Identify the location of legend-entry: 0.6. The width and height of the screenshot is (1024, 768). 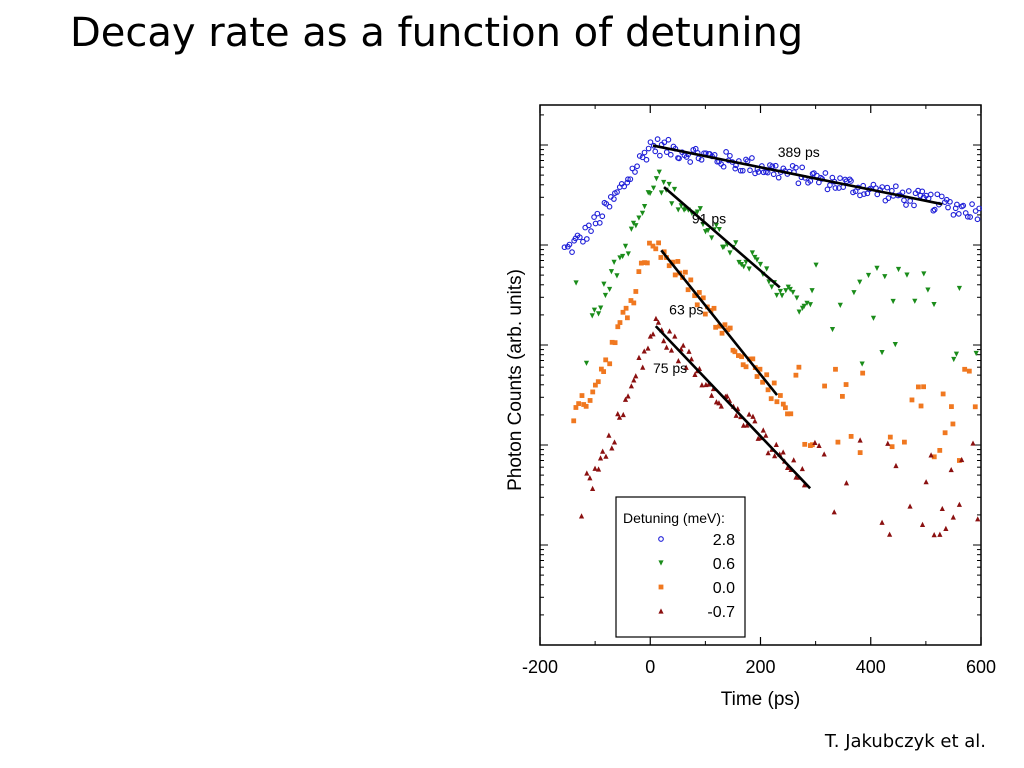
(724, 564).